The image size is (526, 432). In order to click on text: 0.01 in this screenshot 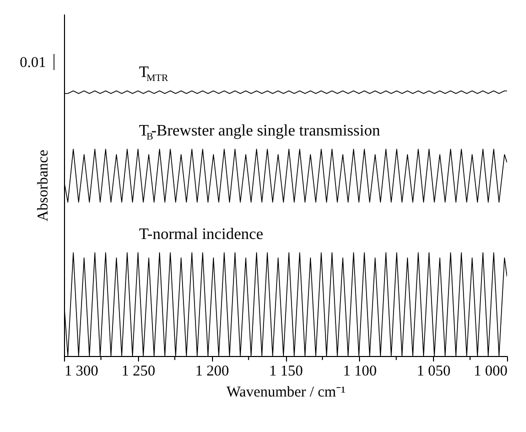, I will do `click(33, 63)`.